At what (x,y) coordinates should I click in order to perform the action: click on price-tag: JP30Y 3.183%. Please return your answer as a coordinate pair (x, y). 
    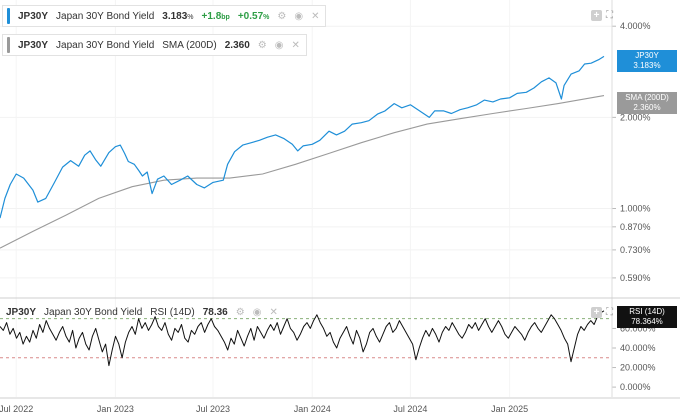
    Looking at the image, I should click on (647, 61).